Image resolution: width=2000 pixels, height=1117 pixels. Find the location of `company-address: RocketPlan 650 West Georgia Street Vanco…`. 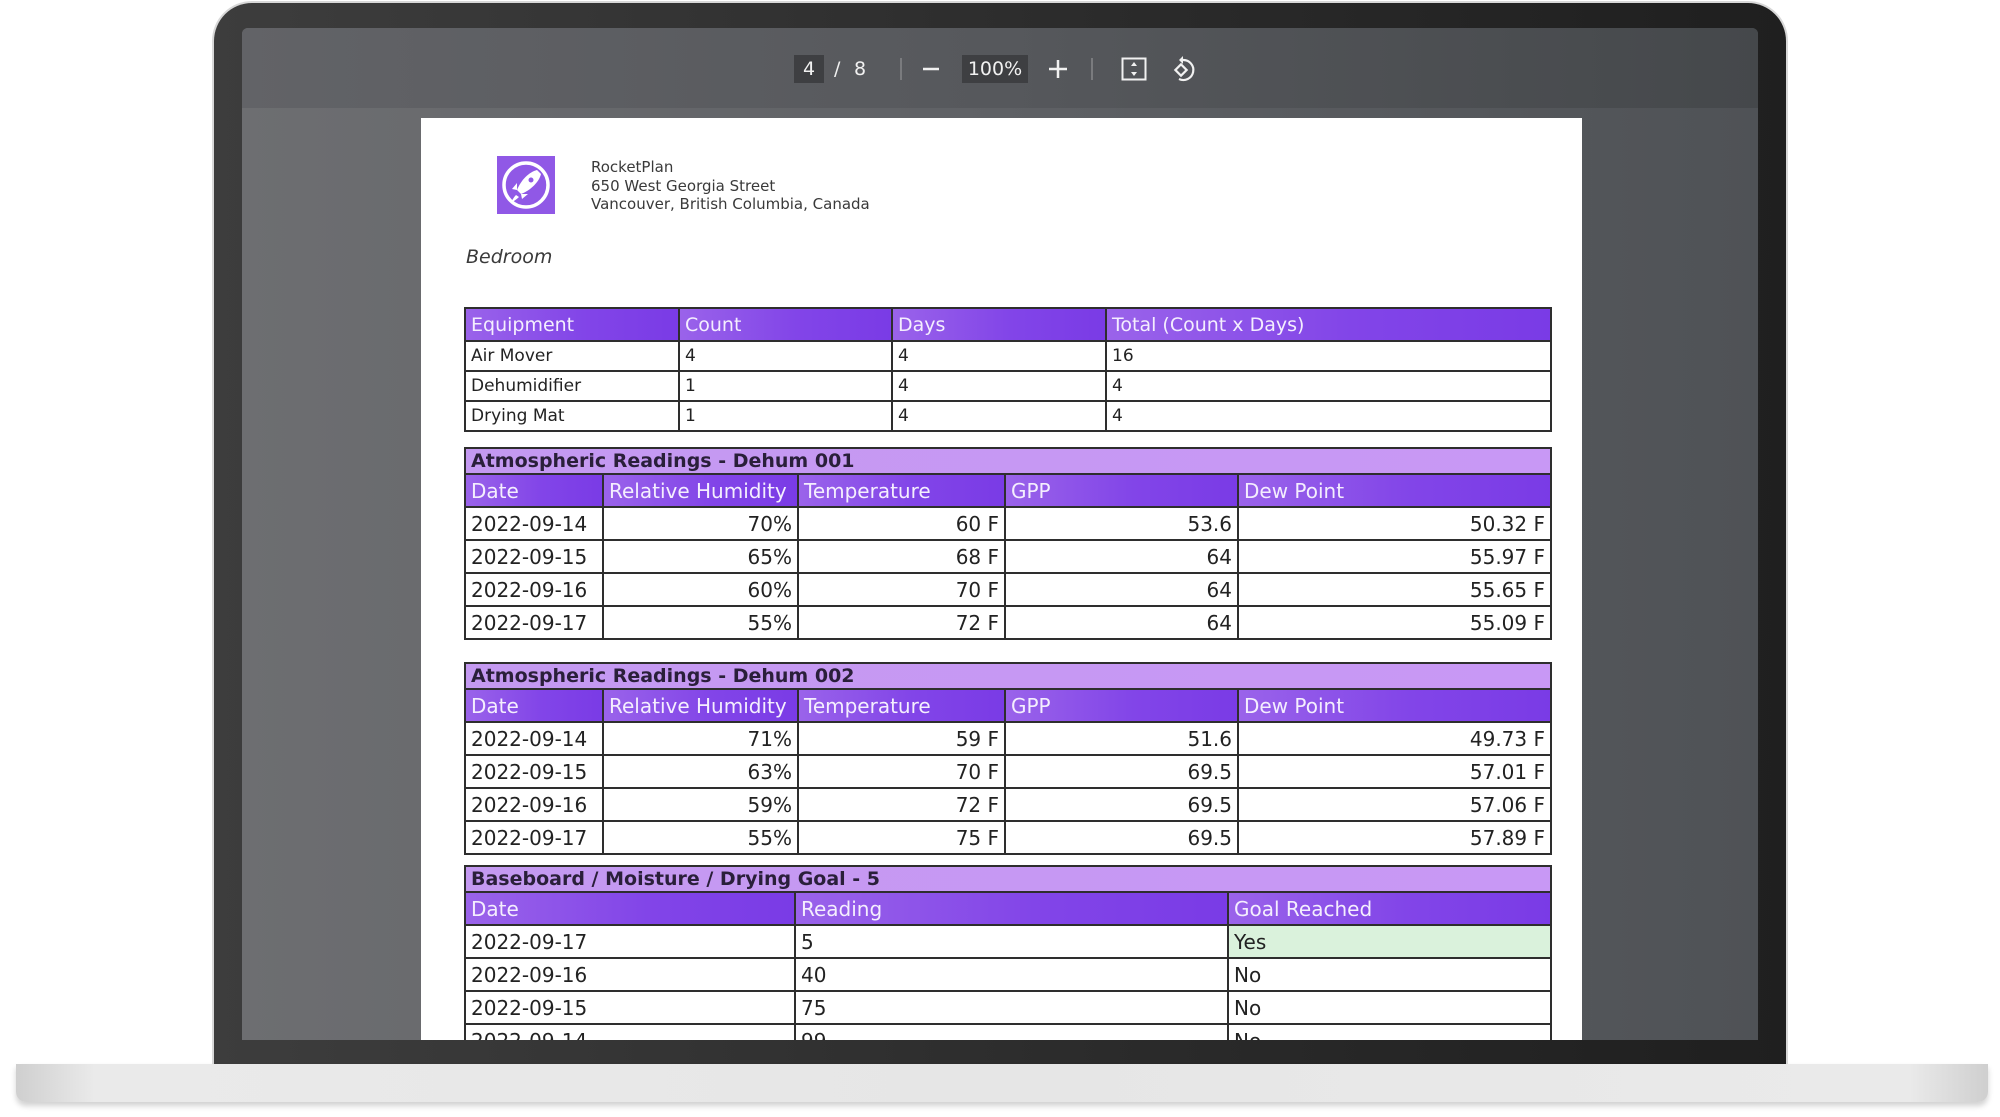

company-address: RocketPlan 650 West Georgia Street Vanco… is located at coordinates (730, 186).